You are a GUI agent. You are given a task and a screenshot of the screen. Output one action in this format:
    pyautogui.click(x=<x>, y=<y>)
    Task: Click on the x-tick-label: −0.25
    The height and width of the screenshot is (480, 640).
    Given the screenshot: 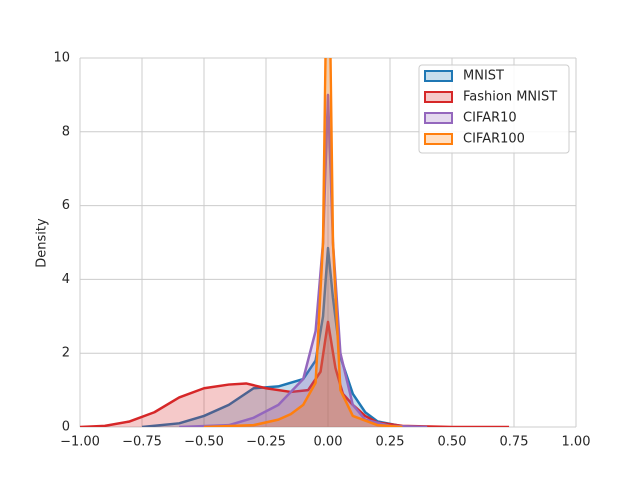 What is the action you would take?
    pyautogui.click(x=266, y=442)
    